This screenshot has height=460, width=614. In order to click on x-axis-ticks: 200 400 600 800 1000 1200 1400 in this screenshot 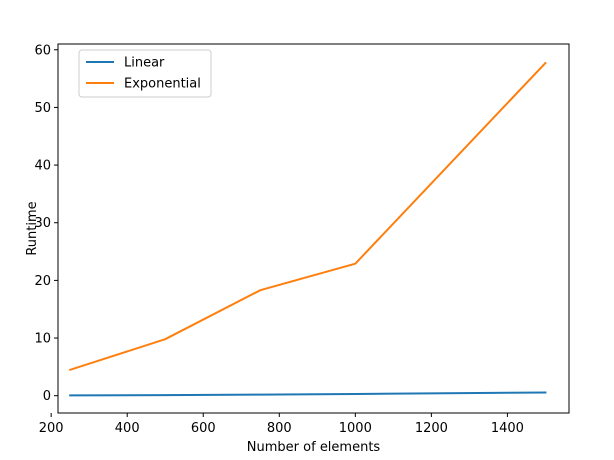, I will do `click(281, 424)`.